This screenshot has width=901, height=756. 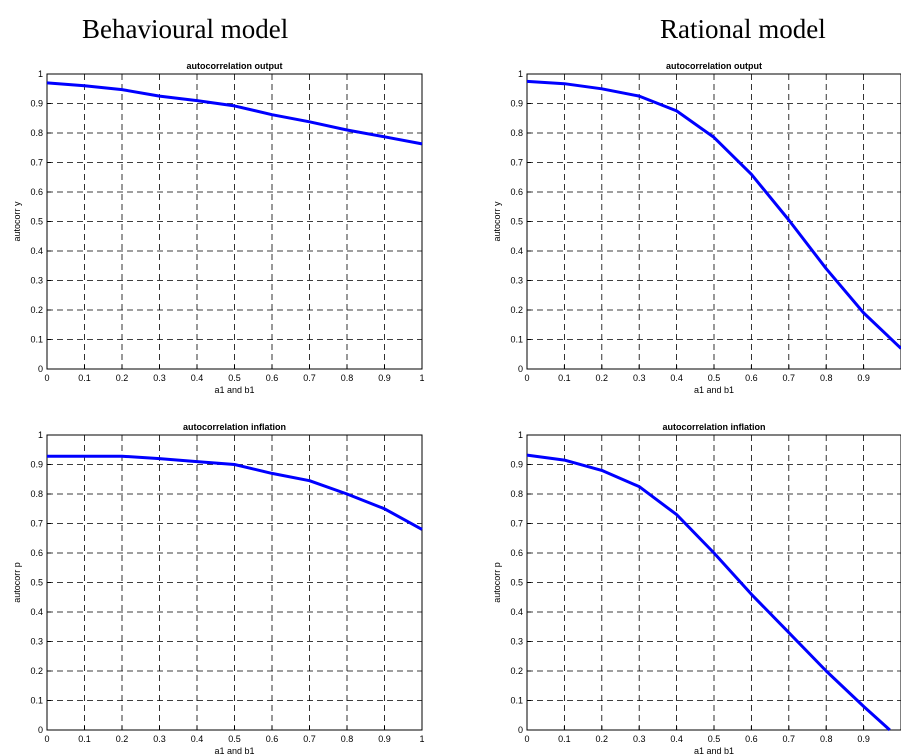 What do you see at coordinates (185, 29) in the screenshot?
I see `behavioural-model-heading: Behavioural model` at bounding box center [185, 29].